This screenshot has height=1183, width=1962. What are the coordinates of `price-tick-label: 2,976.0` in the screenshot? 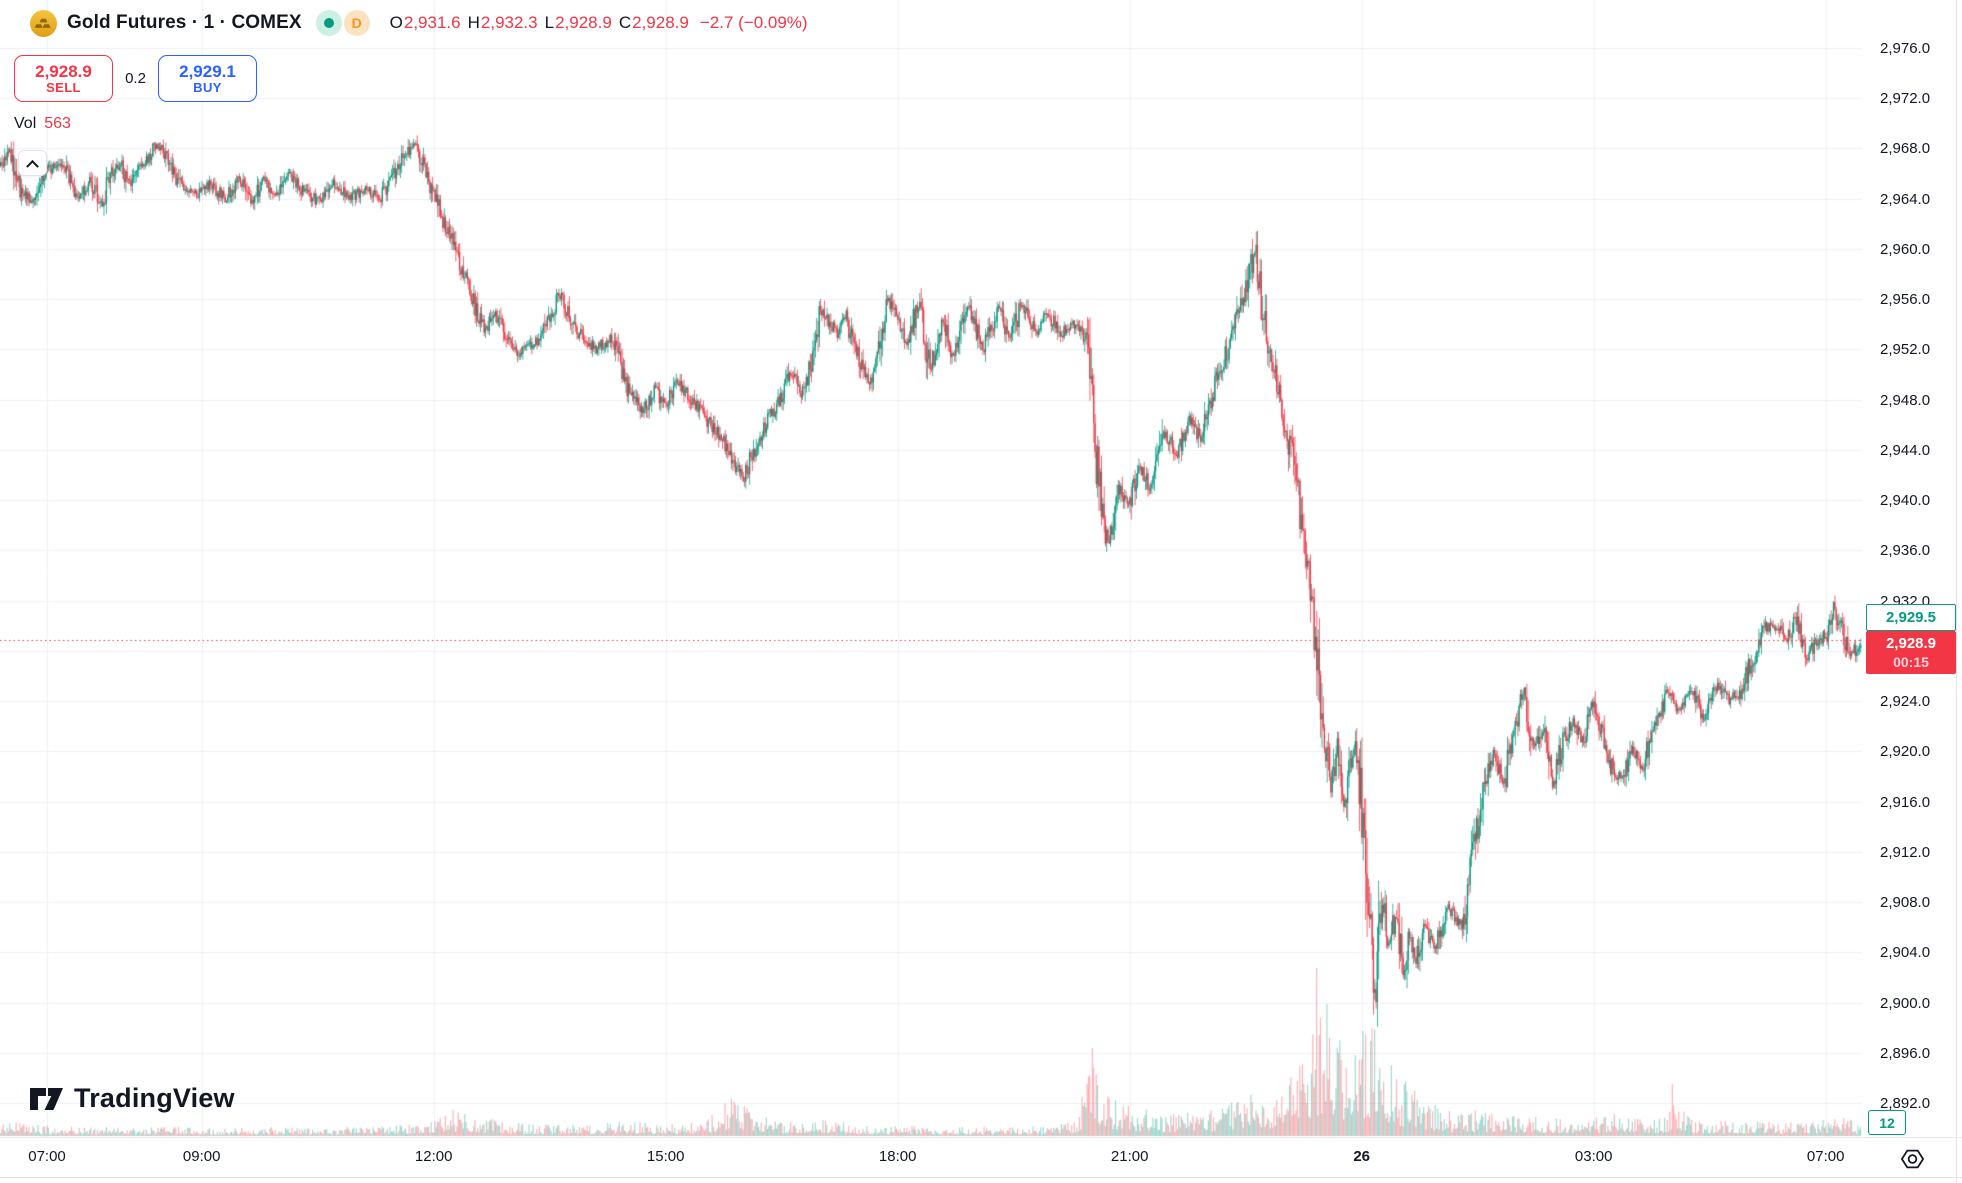 It's located at (1905, 48).